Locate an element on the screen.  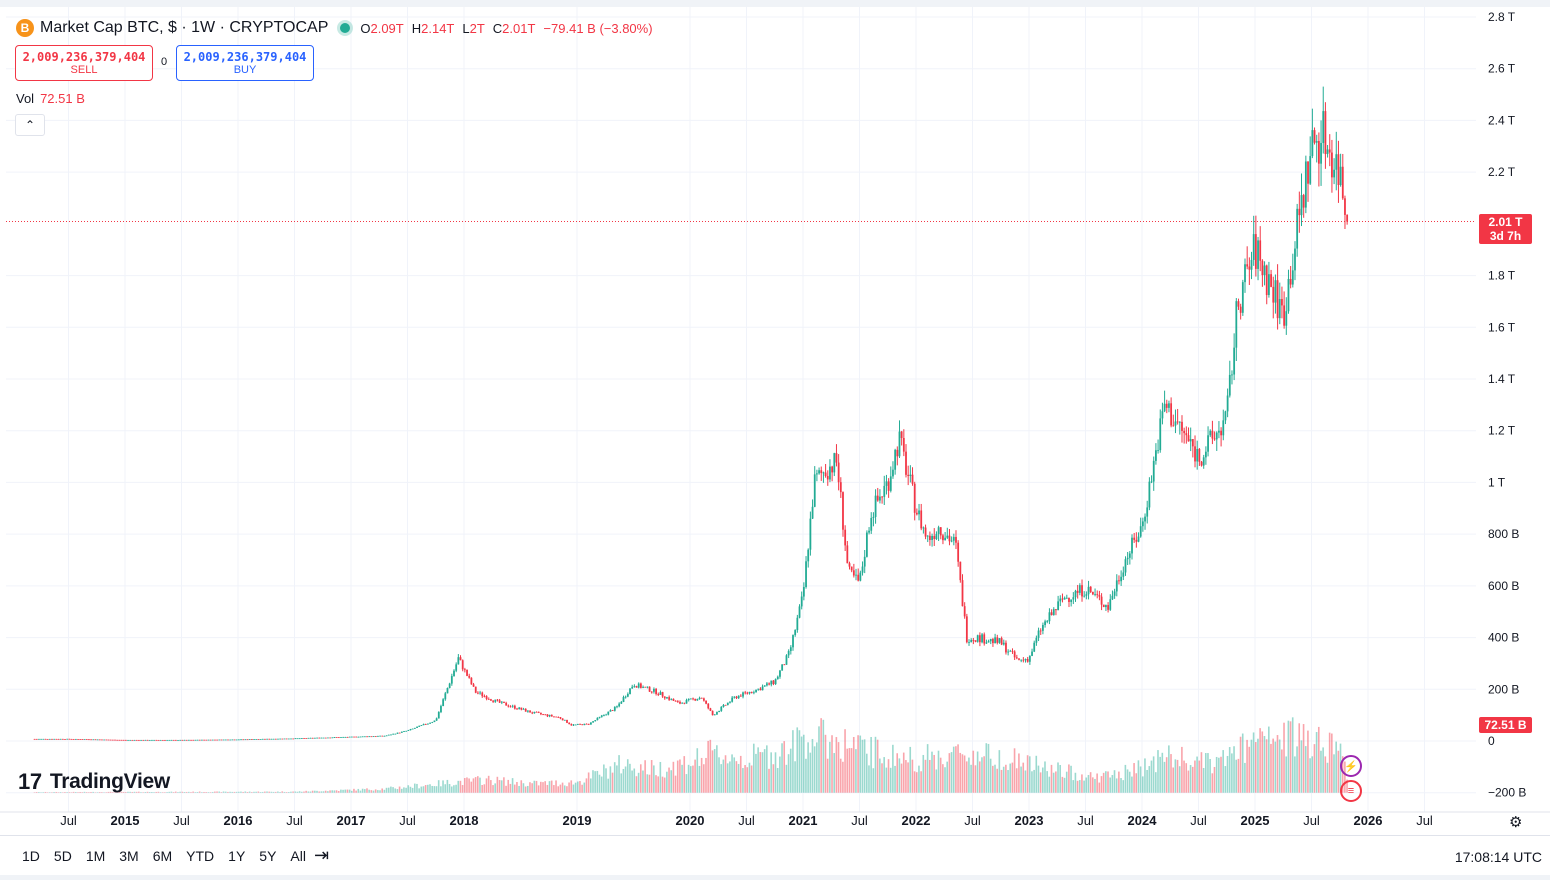
range-5y: 5Y is located at coordinates (268, 856).